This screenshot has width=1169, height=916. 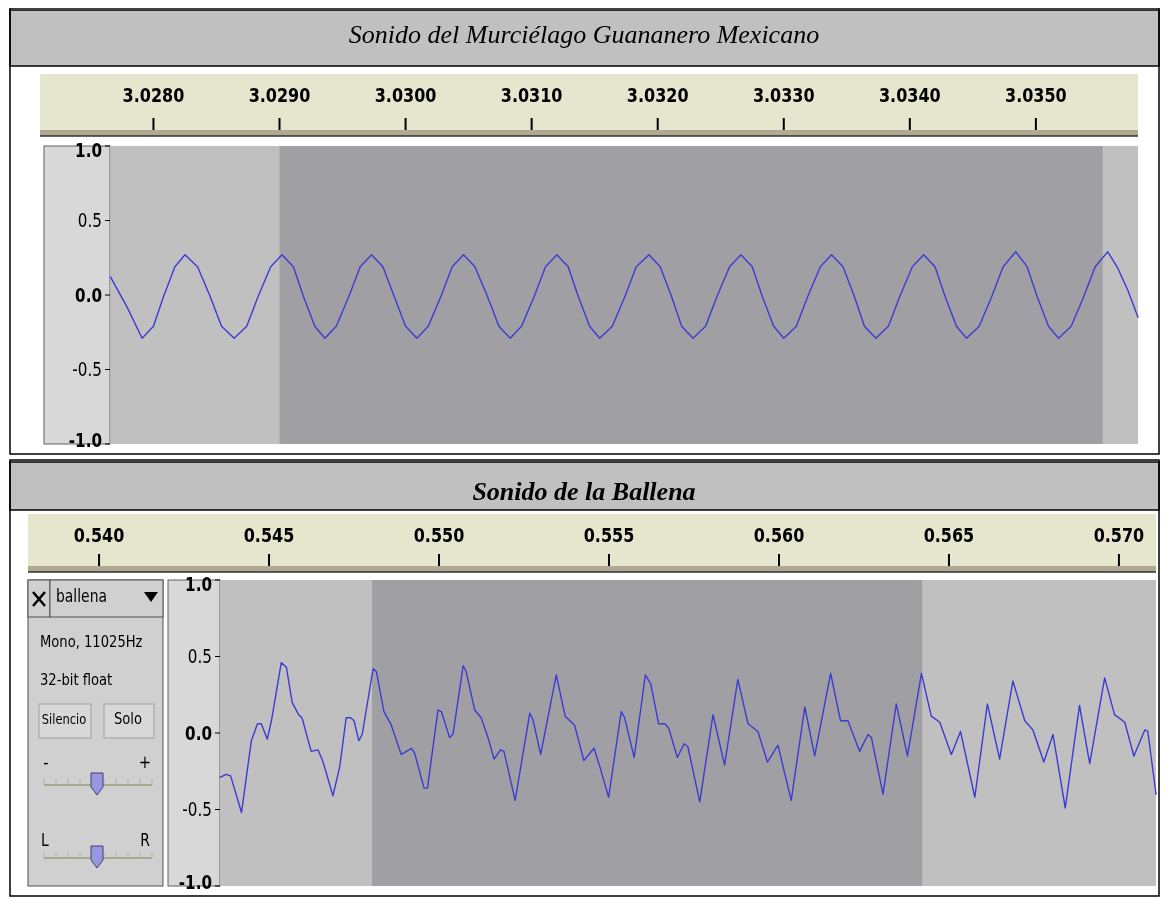 What do you see at coordinates (405, 95) in the screenshot?
I see `x-tick-label: 3.0300` at bounding box center [405, 95].